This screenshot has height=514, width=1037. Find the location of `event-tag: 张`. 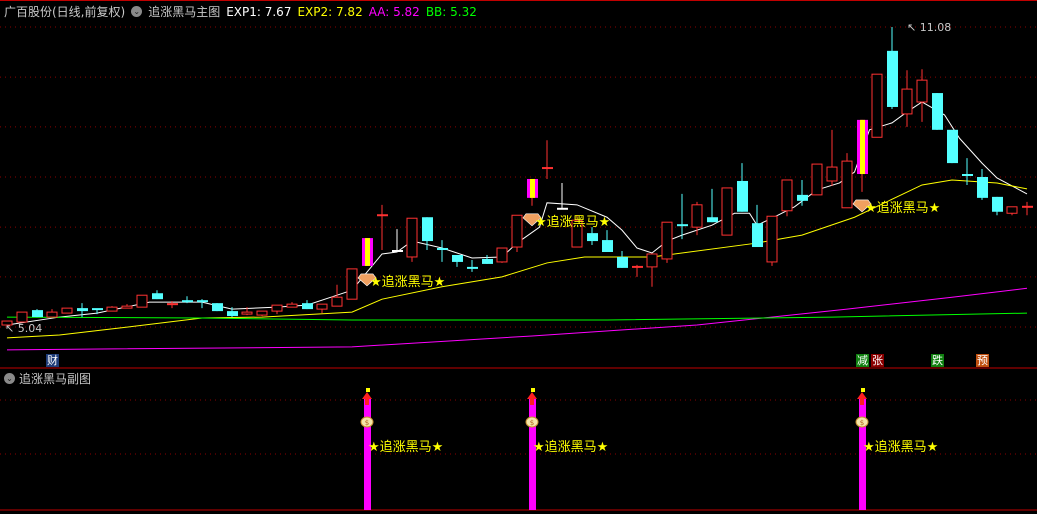

event-tag: 张 is located at coordinates (877, 360).